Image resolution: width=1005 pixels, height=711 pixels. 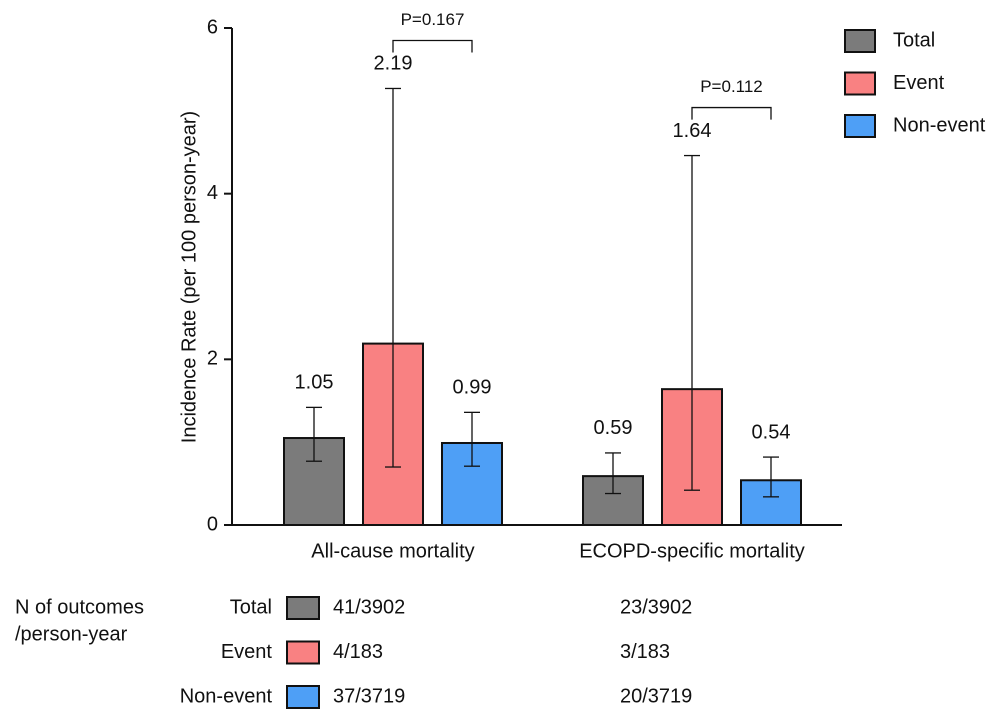 What do you see at coordinates (656, 607) in the screenshot?
I see `table-cell: 23/3902` at bounding box center [656, 607].